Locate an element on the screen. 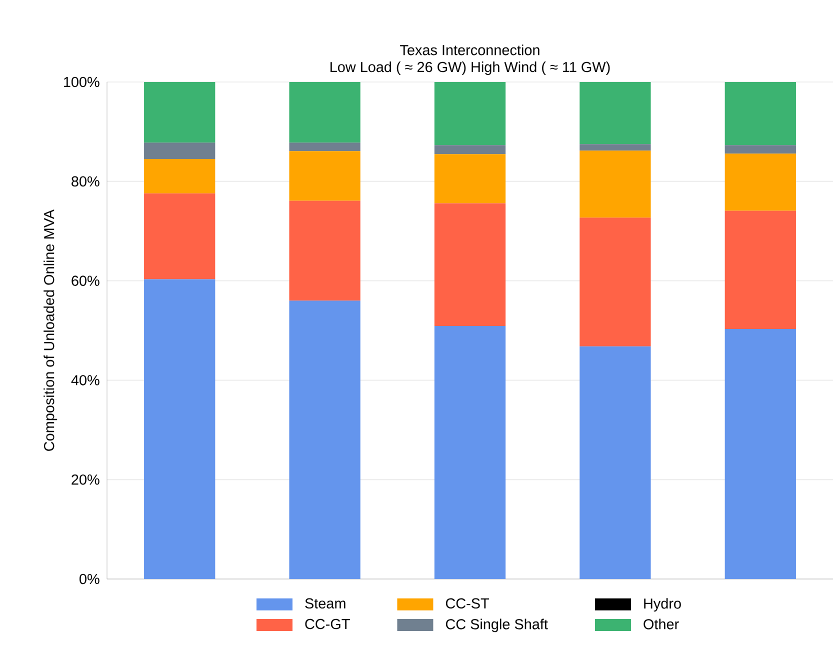 The width and height of the screenshot is (833, 659). y-tick-label: 100% is located at coordinates (82, 82).